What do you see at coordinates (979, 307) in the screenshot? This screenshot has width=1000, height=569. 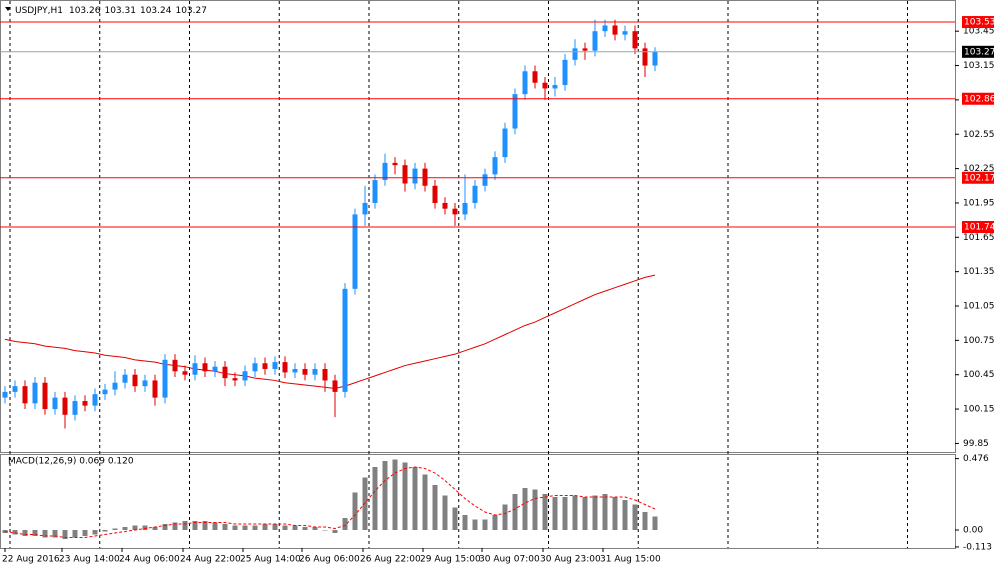 I see `y-tick-label: 101.05` at bounding box center [979, 307].